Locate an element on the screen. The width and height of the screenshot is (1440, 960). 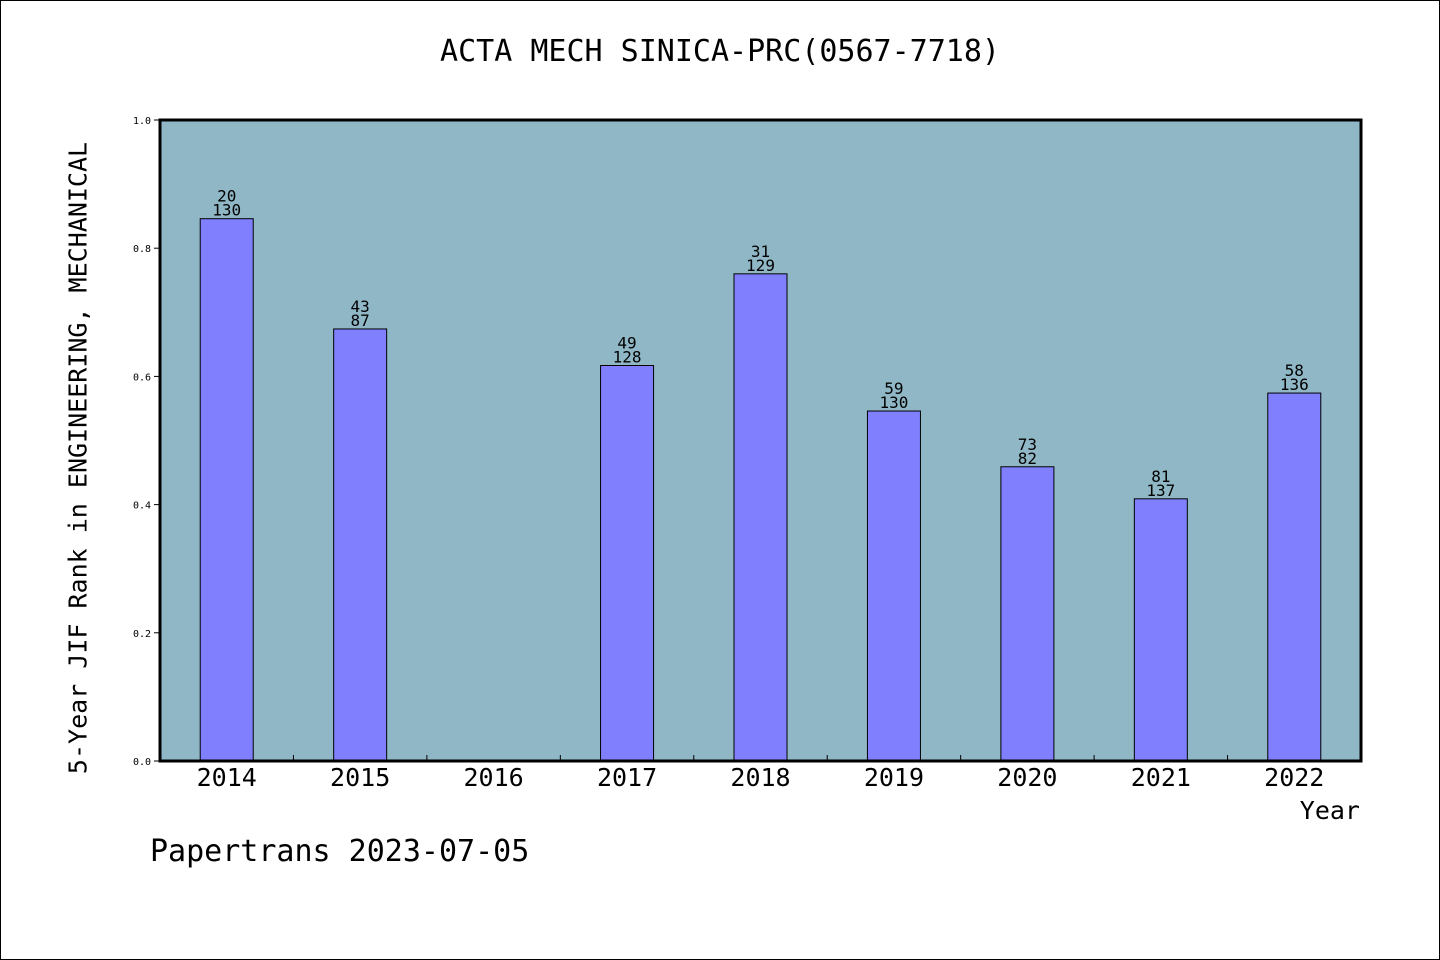
x-tick-label: 2020 is located at coordinates (1027, 777).